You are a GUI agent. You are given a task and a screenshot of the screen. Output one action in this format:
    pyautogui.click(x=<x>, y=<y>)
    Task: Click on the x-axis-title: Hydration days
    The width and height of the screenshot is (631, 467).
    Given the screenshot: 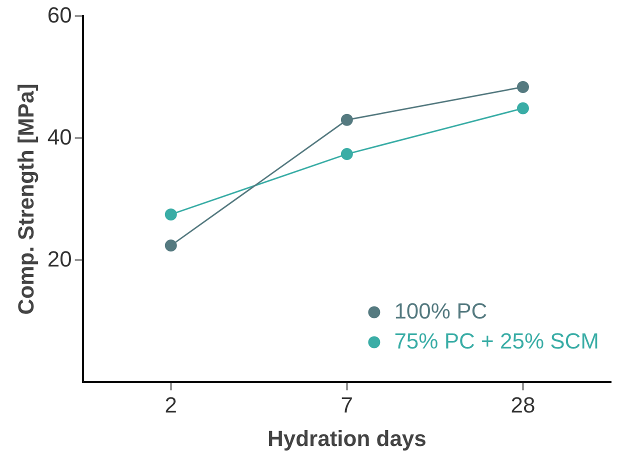 What is the action you would take?
    pyautogui.click(x=346, y=438)
    